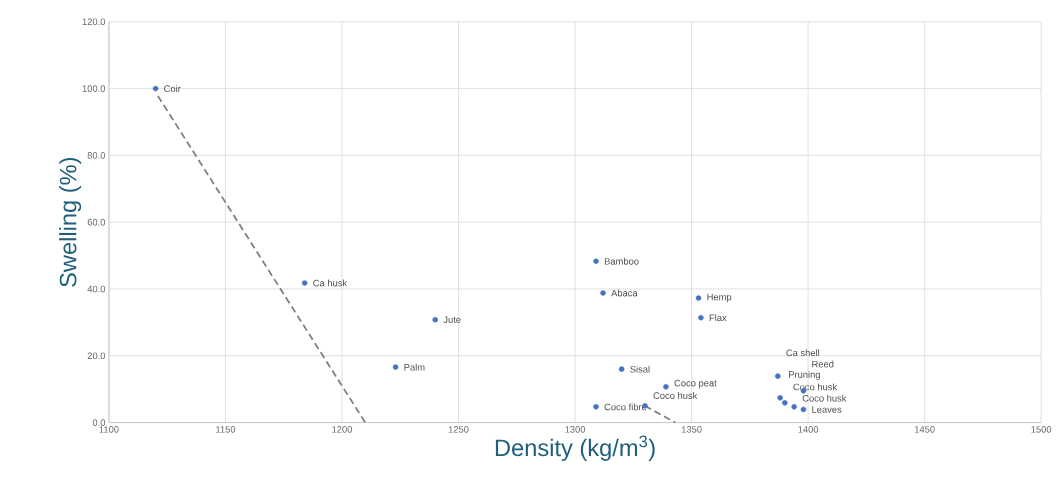 The image size is (1058, 495). What do you see at coordinates (226, 429) in the screenshot?
I see `x-tick-label: 1150` at bounding box center [226, 429].